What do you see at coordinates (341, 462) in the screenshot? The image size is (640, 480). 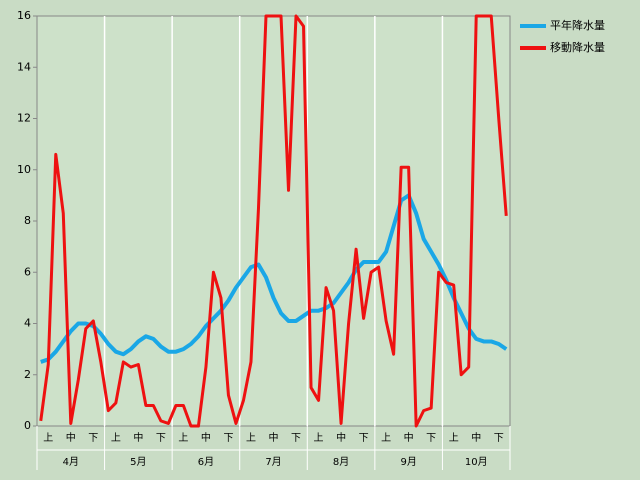 I see `group-label: 8月` at bounding box center [341, 462].